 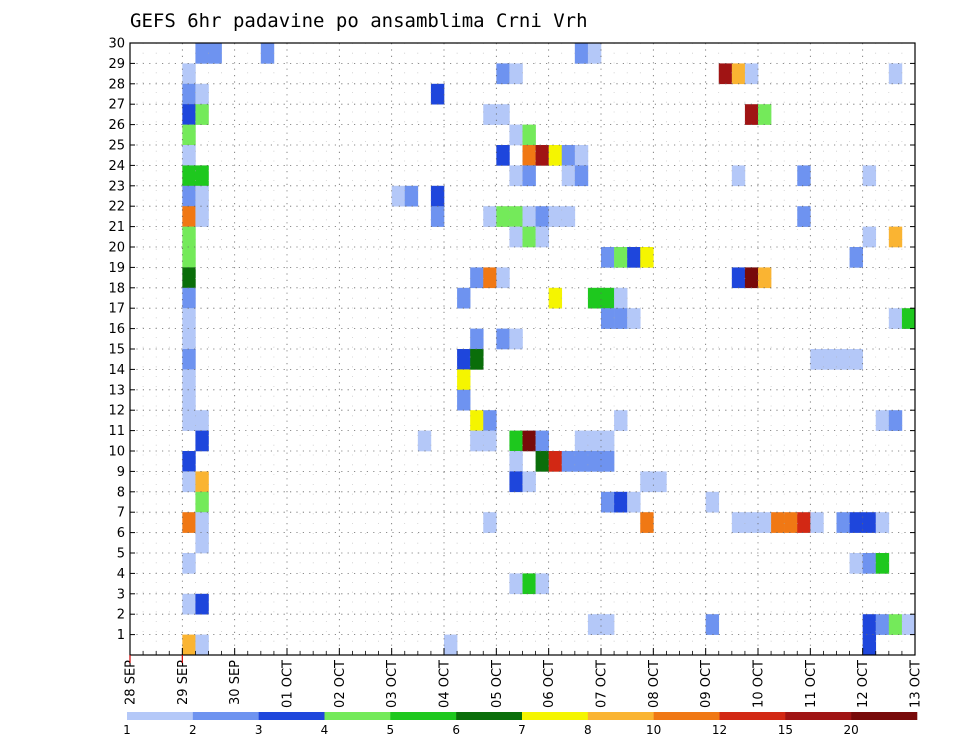 I want to click on colorbar: 1 2 3 4 5 6 7 8 10 12 15 20, so click(x=520, y=724).